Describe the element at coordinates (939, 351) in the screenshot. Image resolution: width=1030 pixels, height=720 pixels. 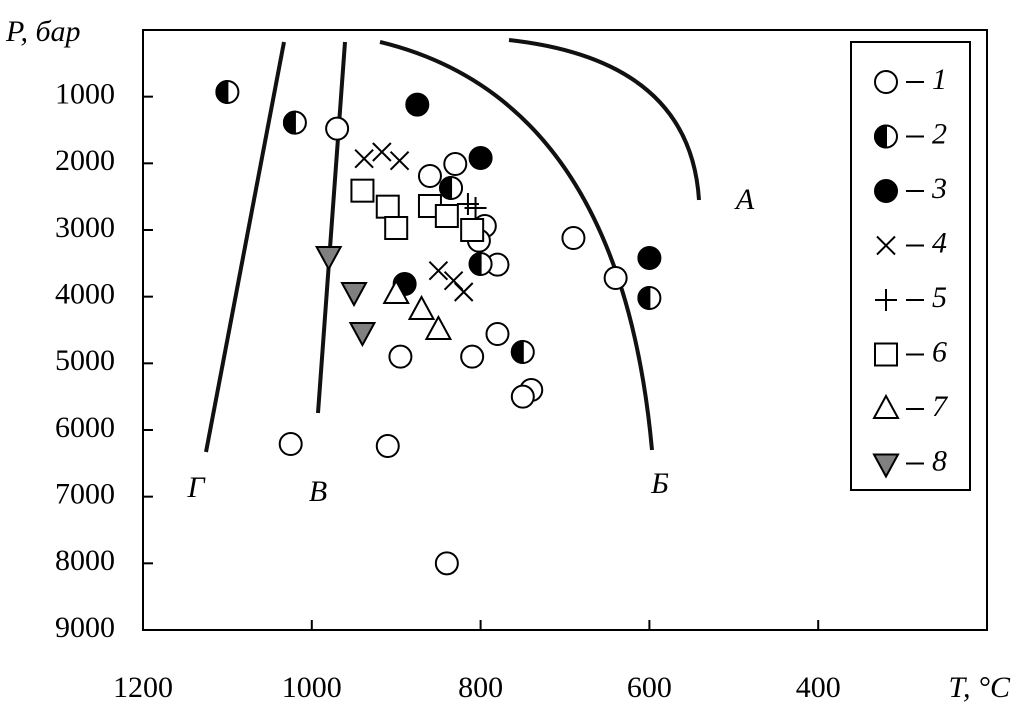
I see `legend-label: 6` at that location.